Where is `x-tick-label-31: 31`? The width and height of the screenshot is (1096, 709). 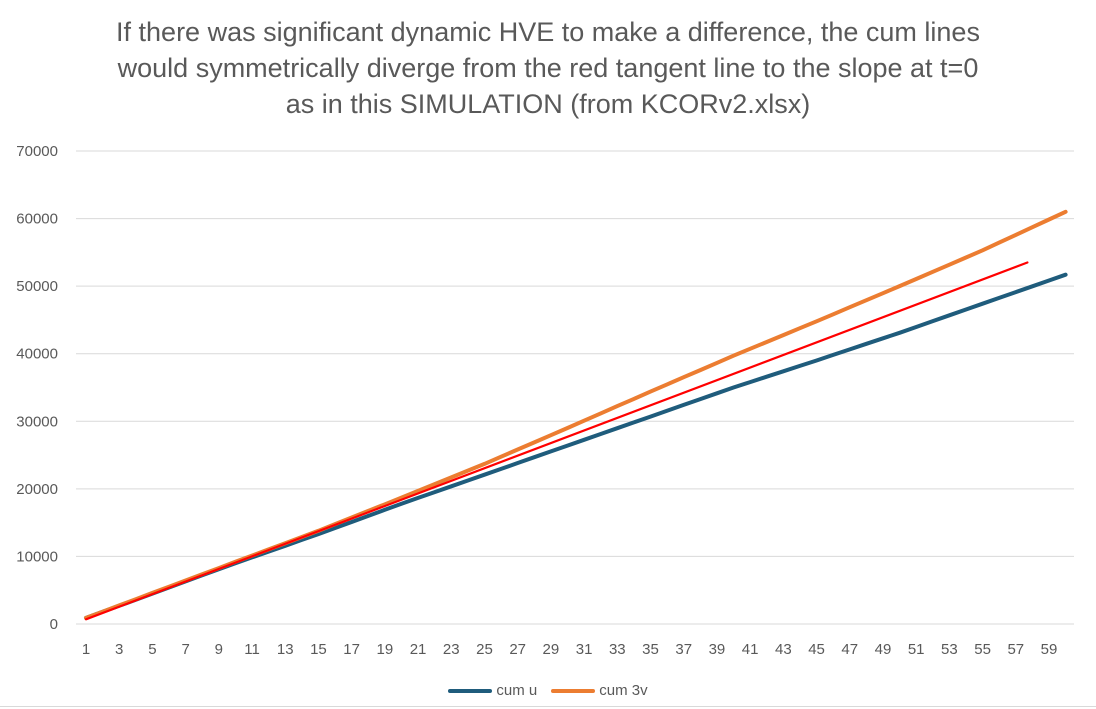 x-tick-label-31: 31 is located at coordinates (584, 649).